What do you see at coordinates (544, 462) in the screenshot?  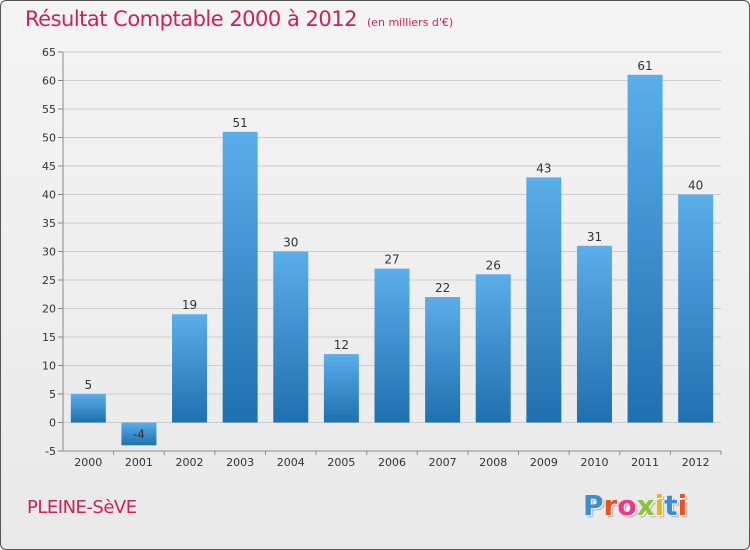 I see `x-tick-label: 2009` at bounding box center [544, 462].